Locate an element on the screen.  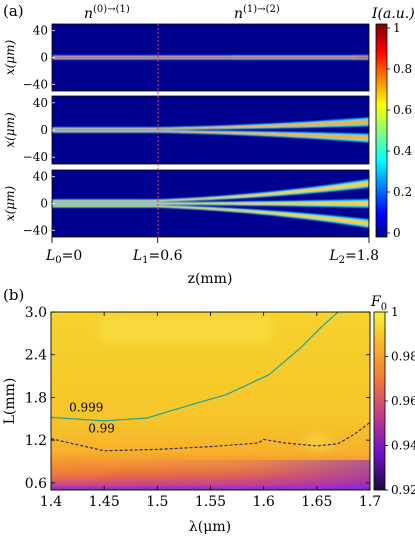
region-right-sup: (1)→(2) is located at coordinates (261, 9).